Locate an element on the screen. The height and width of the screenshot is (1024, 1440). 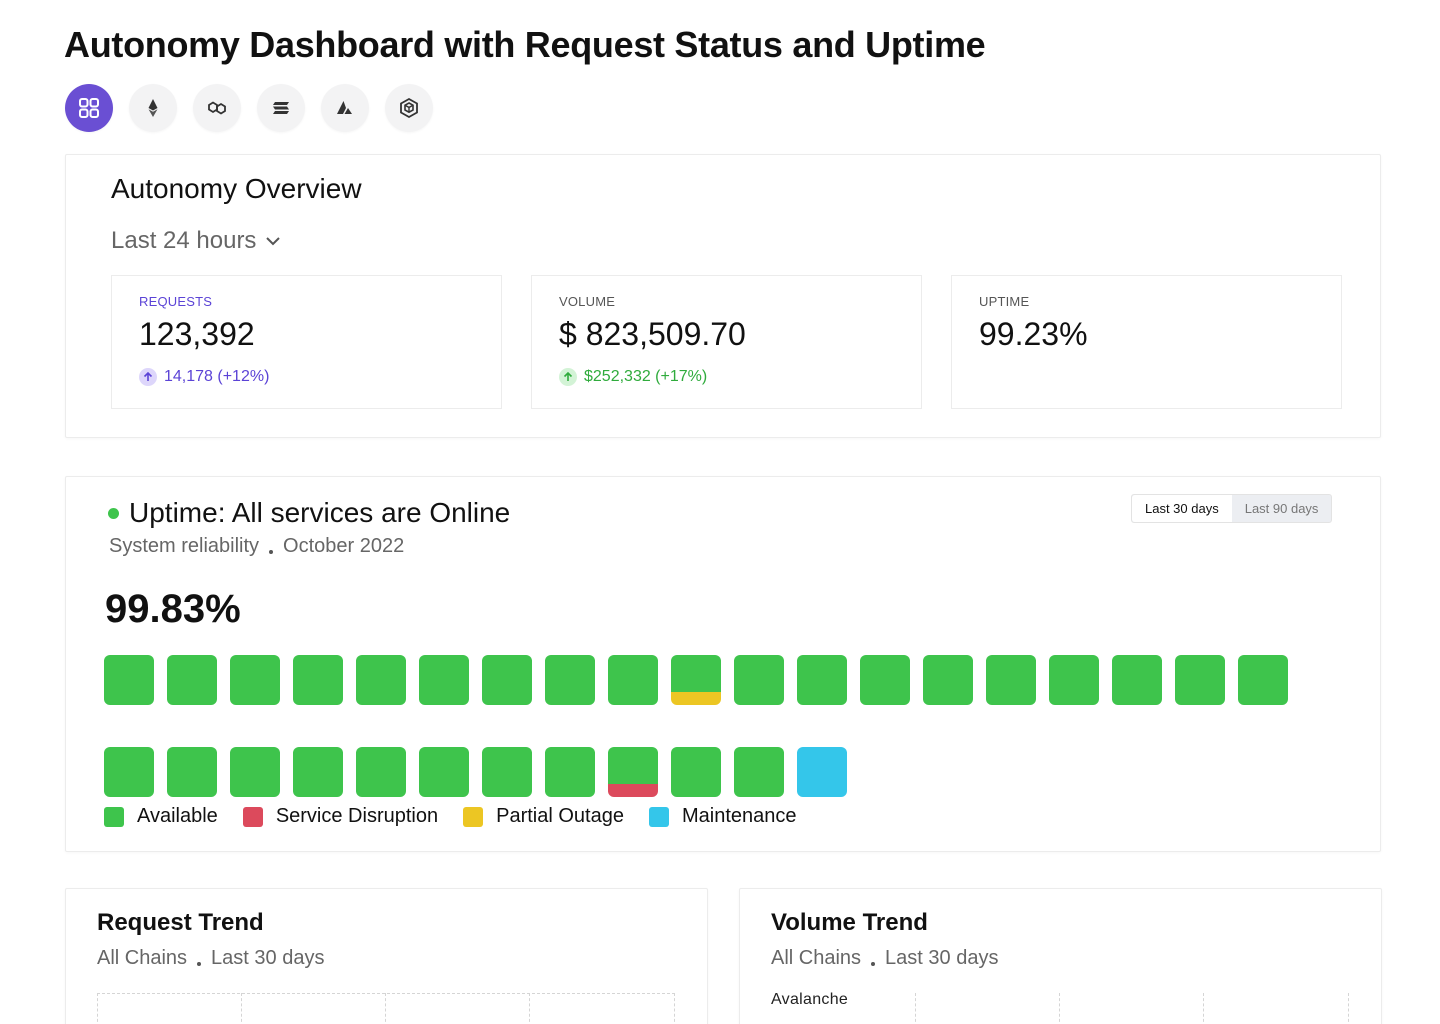
legend-partial-outage: Partial Outage is located at coordinates (543, 816).